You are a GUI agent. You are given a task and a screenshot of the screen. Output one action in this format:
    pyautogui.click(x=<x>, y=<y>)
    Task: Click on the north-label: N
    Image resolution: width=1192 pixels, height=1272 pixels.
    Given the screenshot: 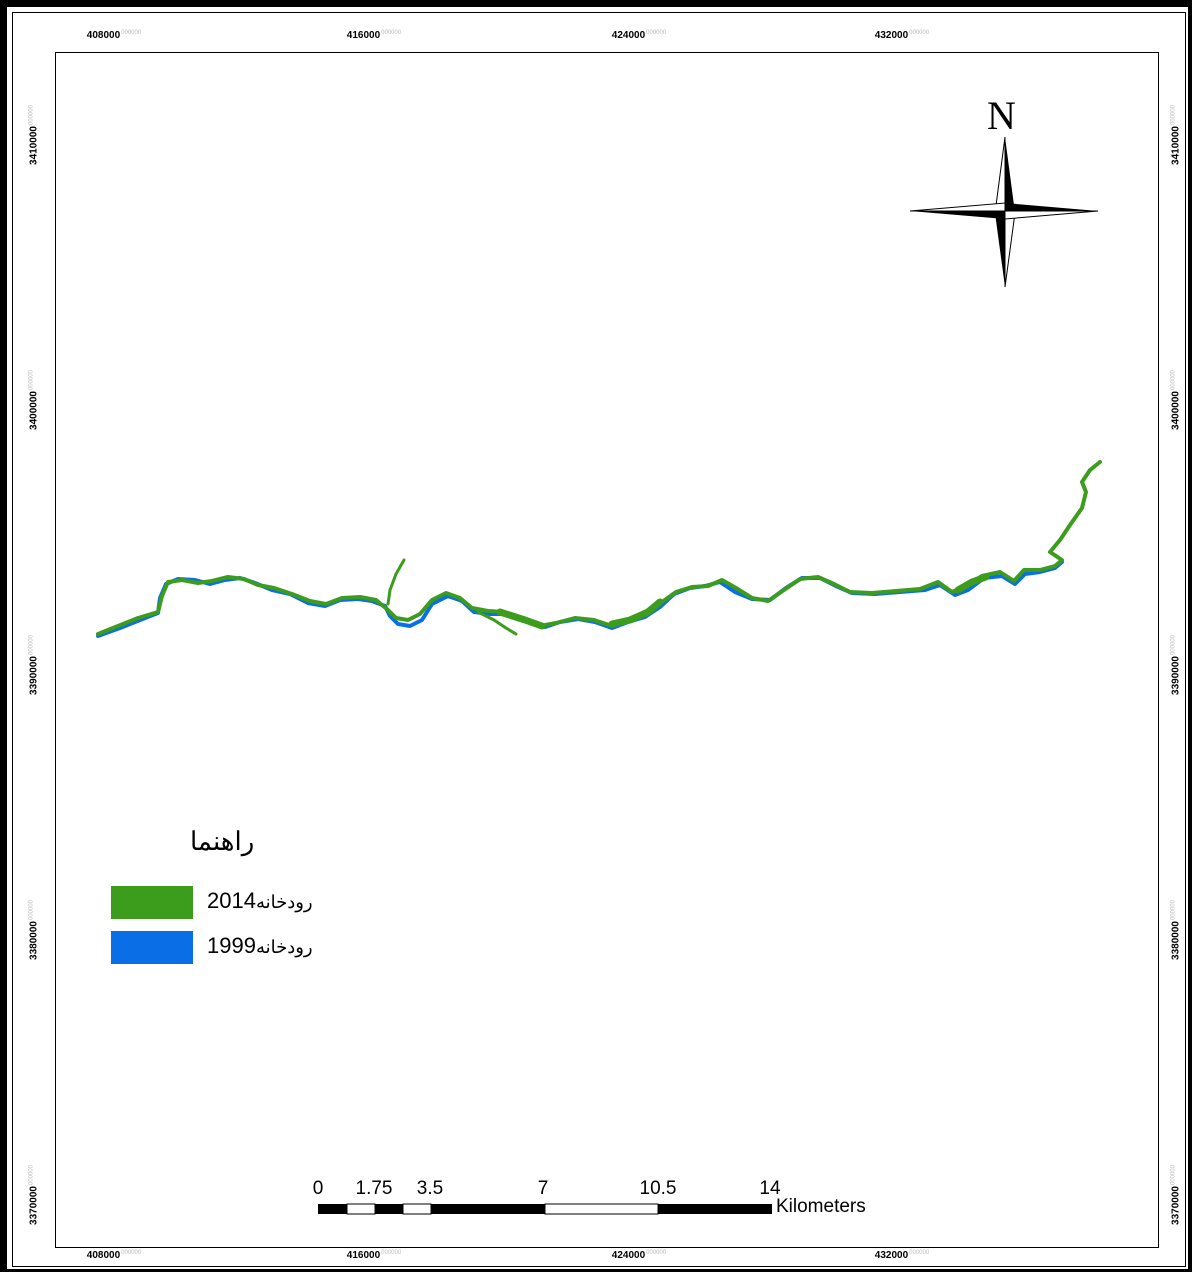 What is the action you would take?
    pyautogui.click(x=1001, y=115)
    